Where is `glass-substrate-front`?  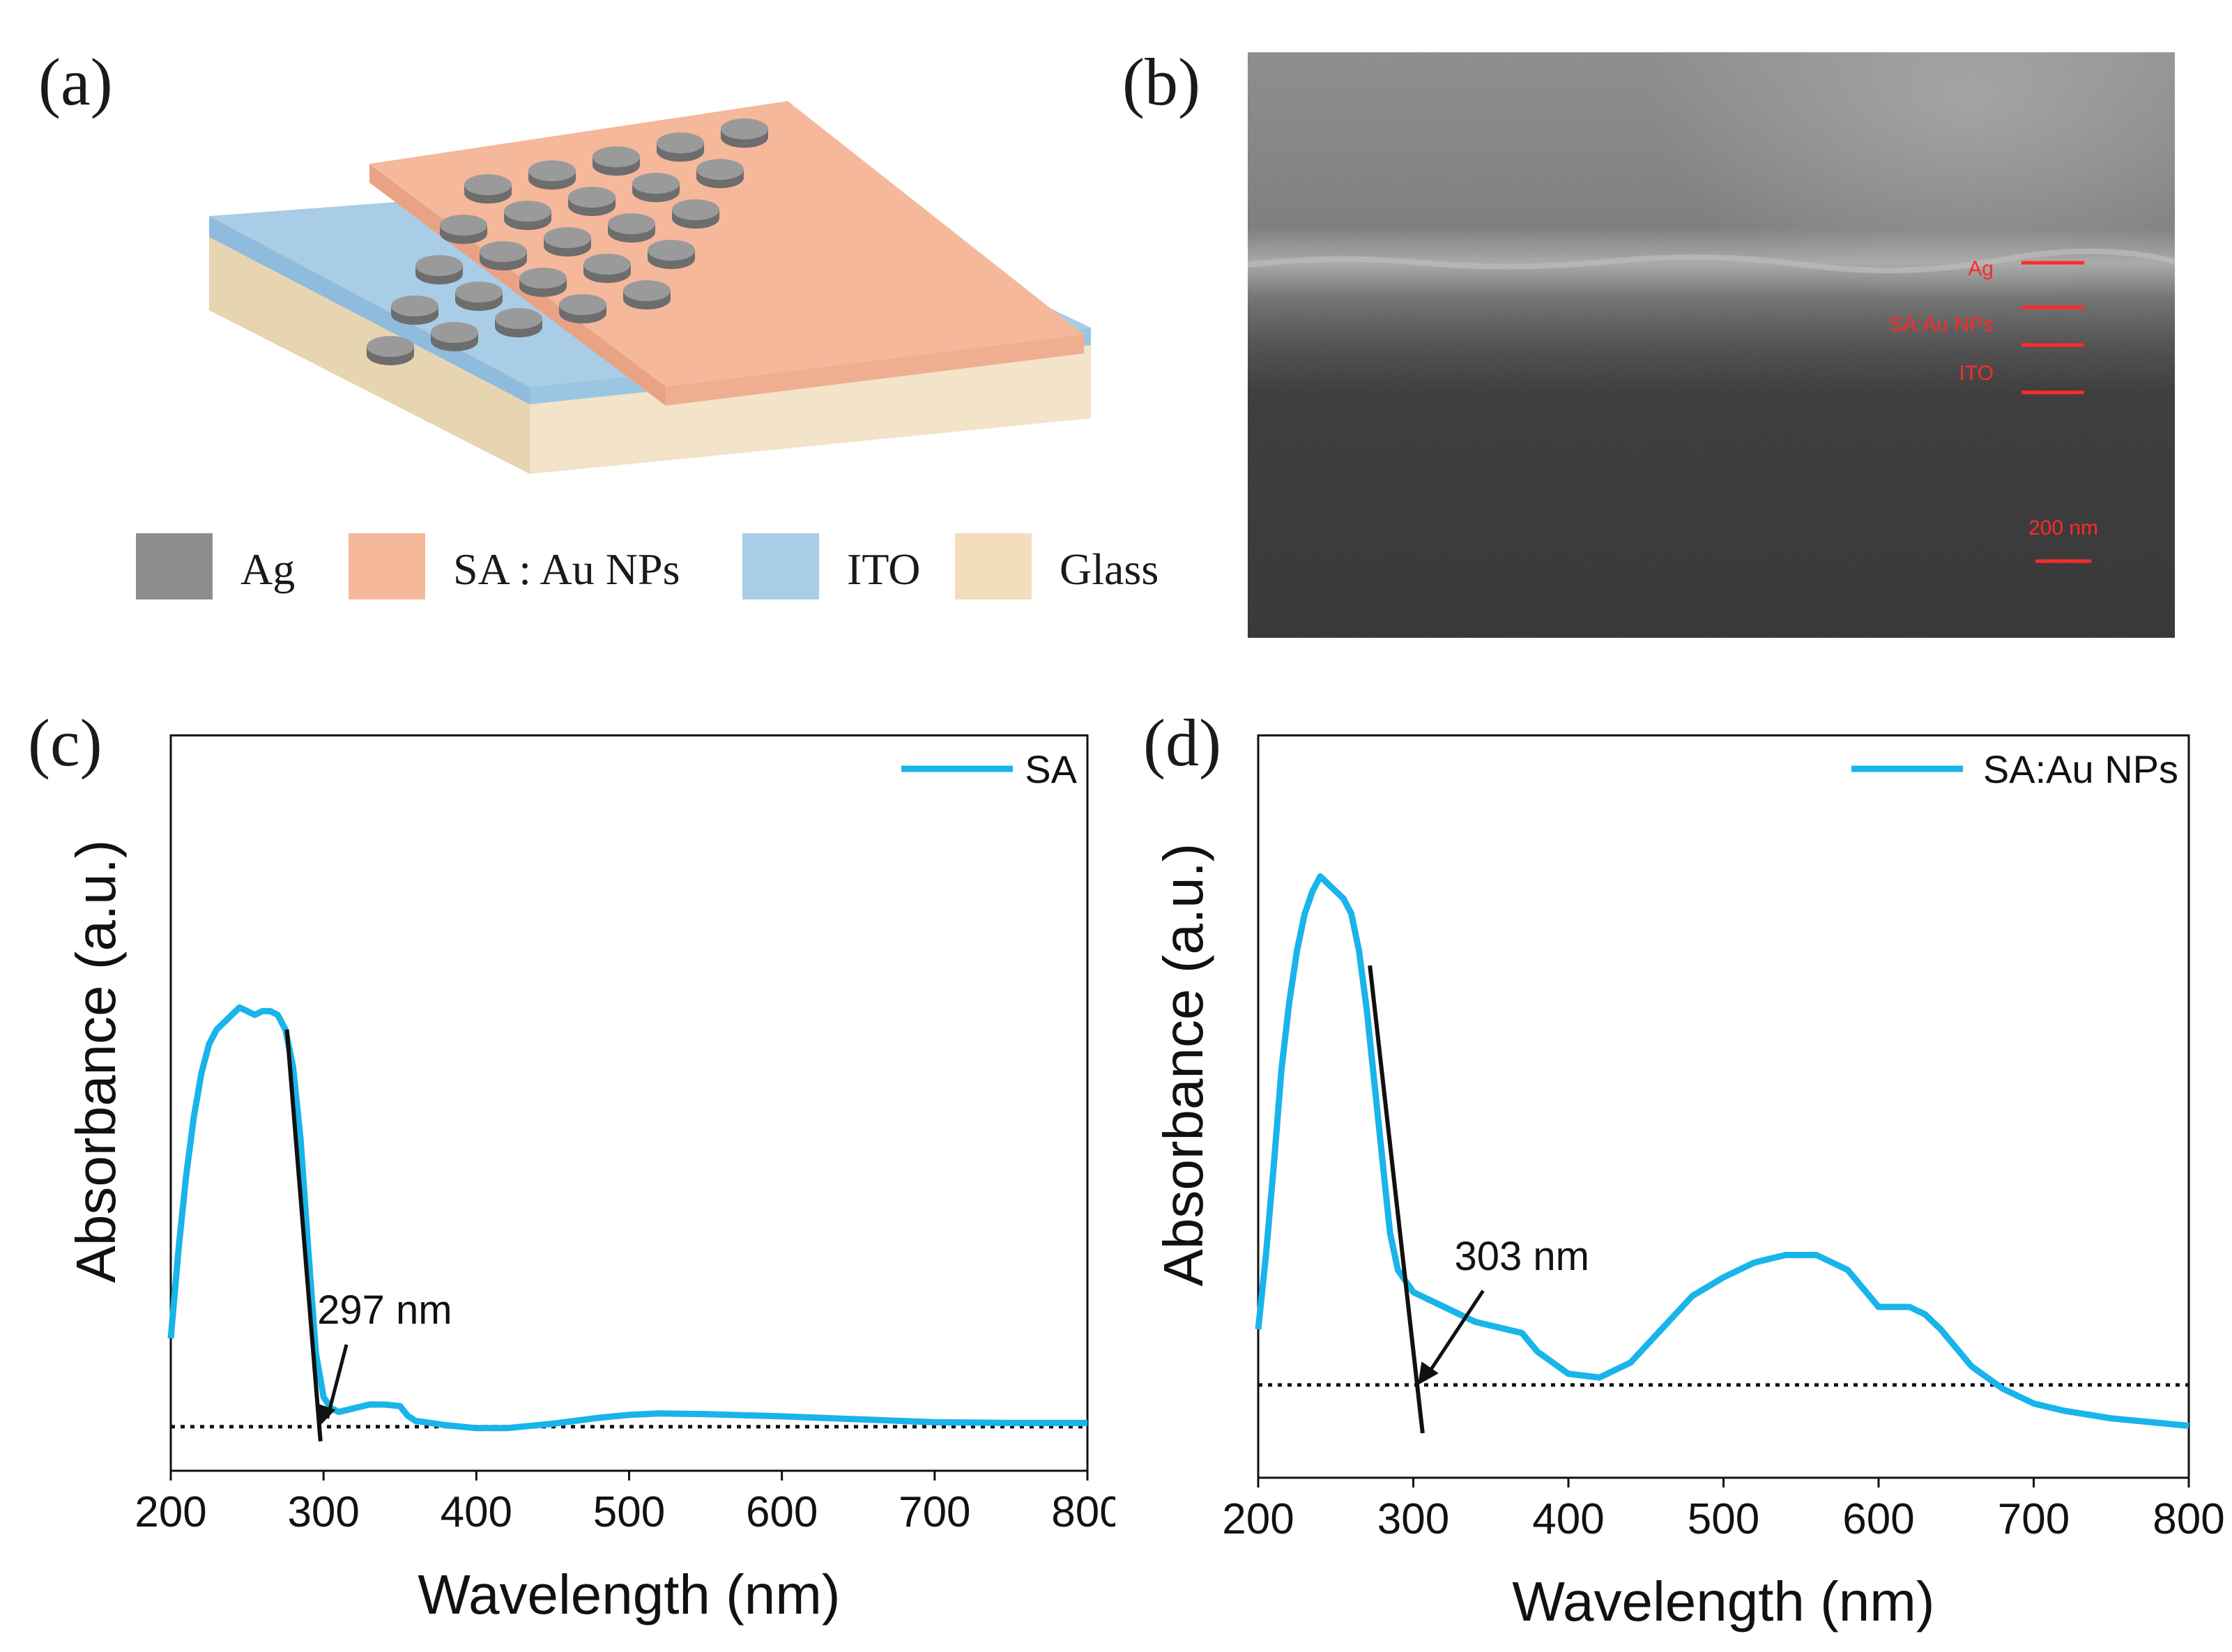 glass-substrate-front is located at coordinates (810, 409).